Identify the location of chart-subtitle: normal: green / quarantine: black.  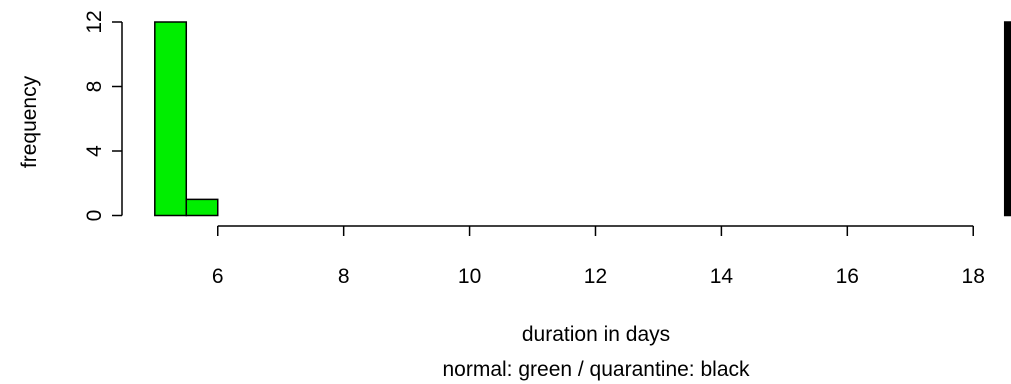
(596, 369).